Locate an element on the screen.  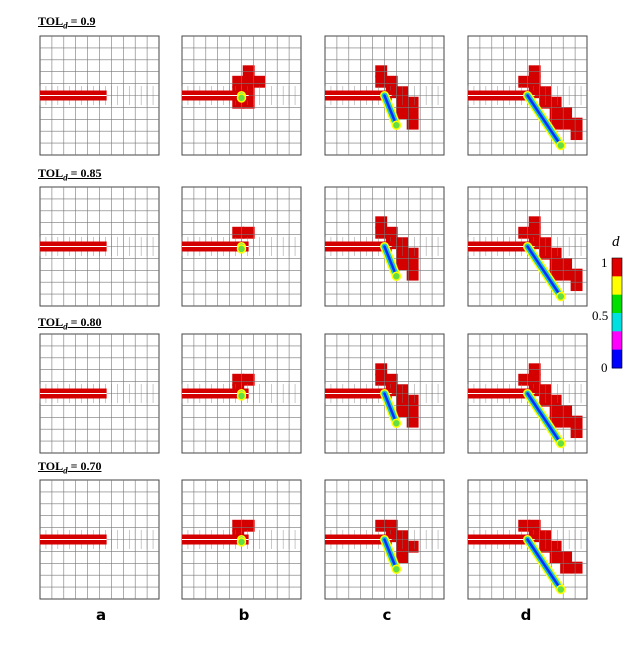
panel-r3-b is located at coordinates (241, 393).